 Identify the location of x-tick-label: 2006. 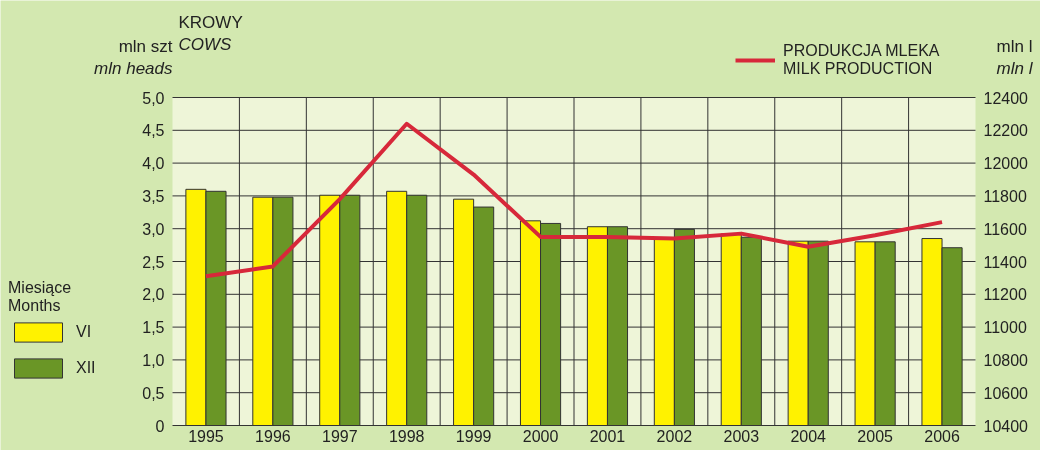
(942, 436).